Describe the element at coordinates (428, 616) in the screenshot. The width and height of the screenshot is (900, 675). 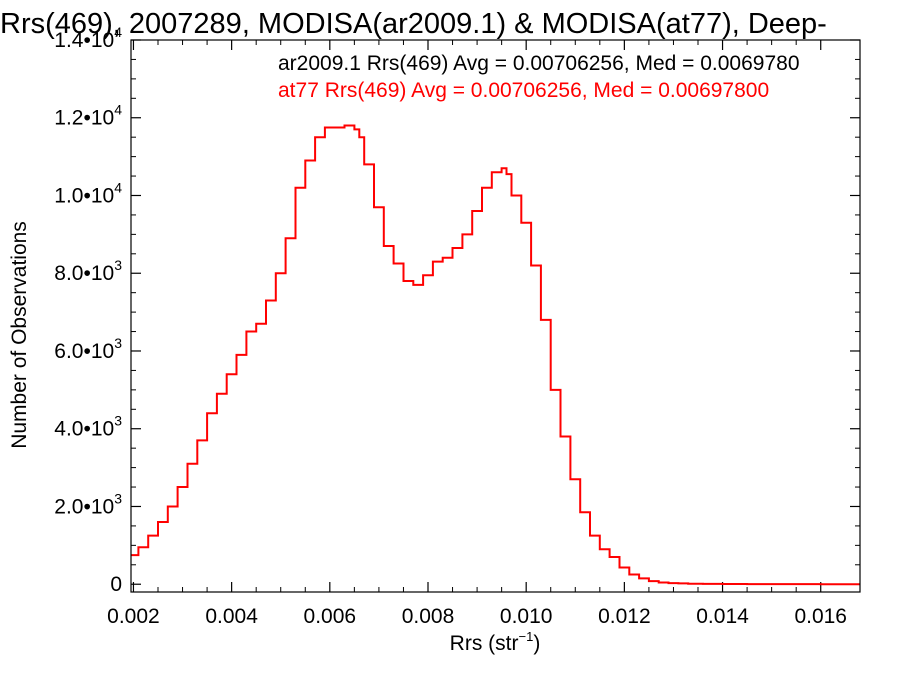
I see `x-tick-label: 0.008` at that location.